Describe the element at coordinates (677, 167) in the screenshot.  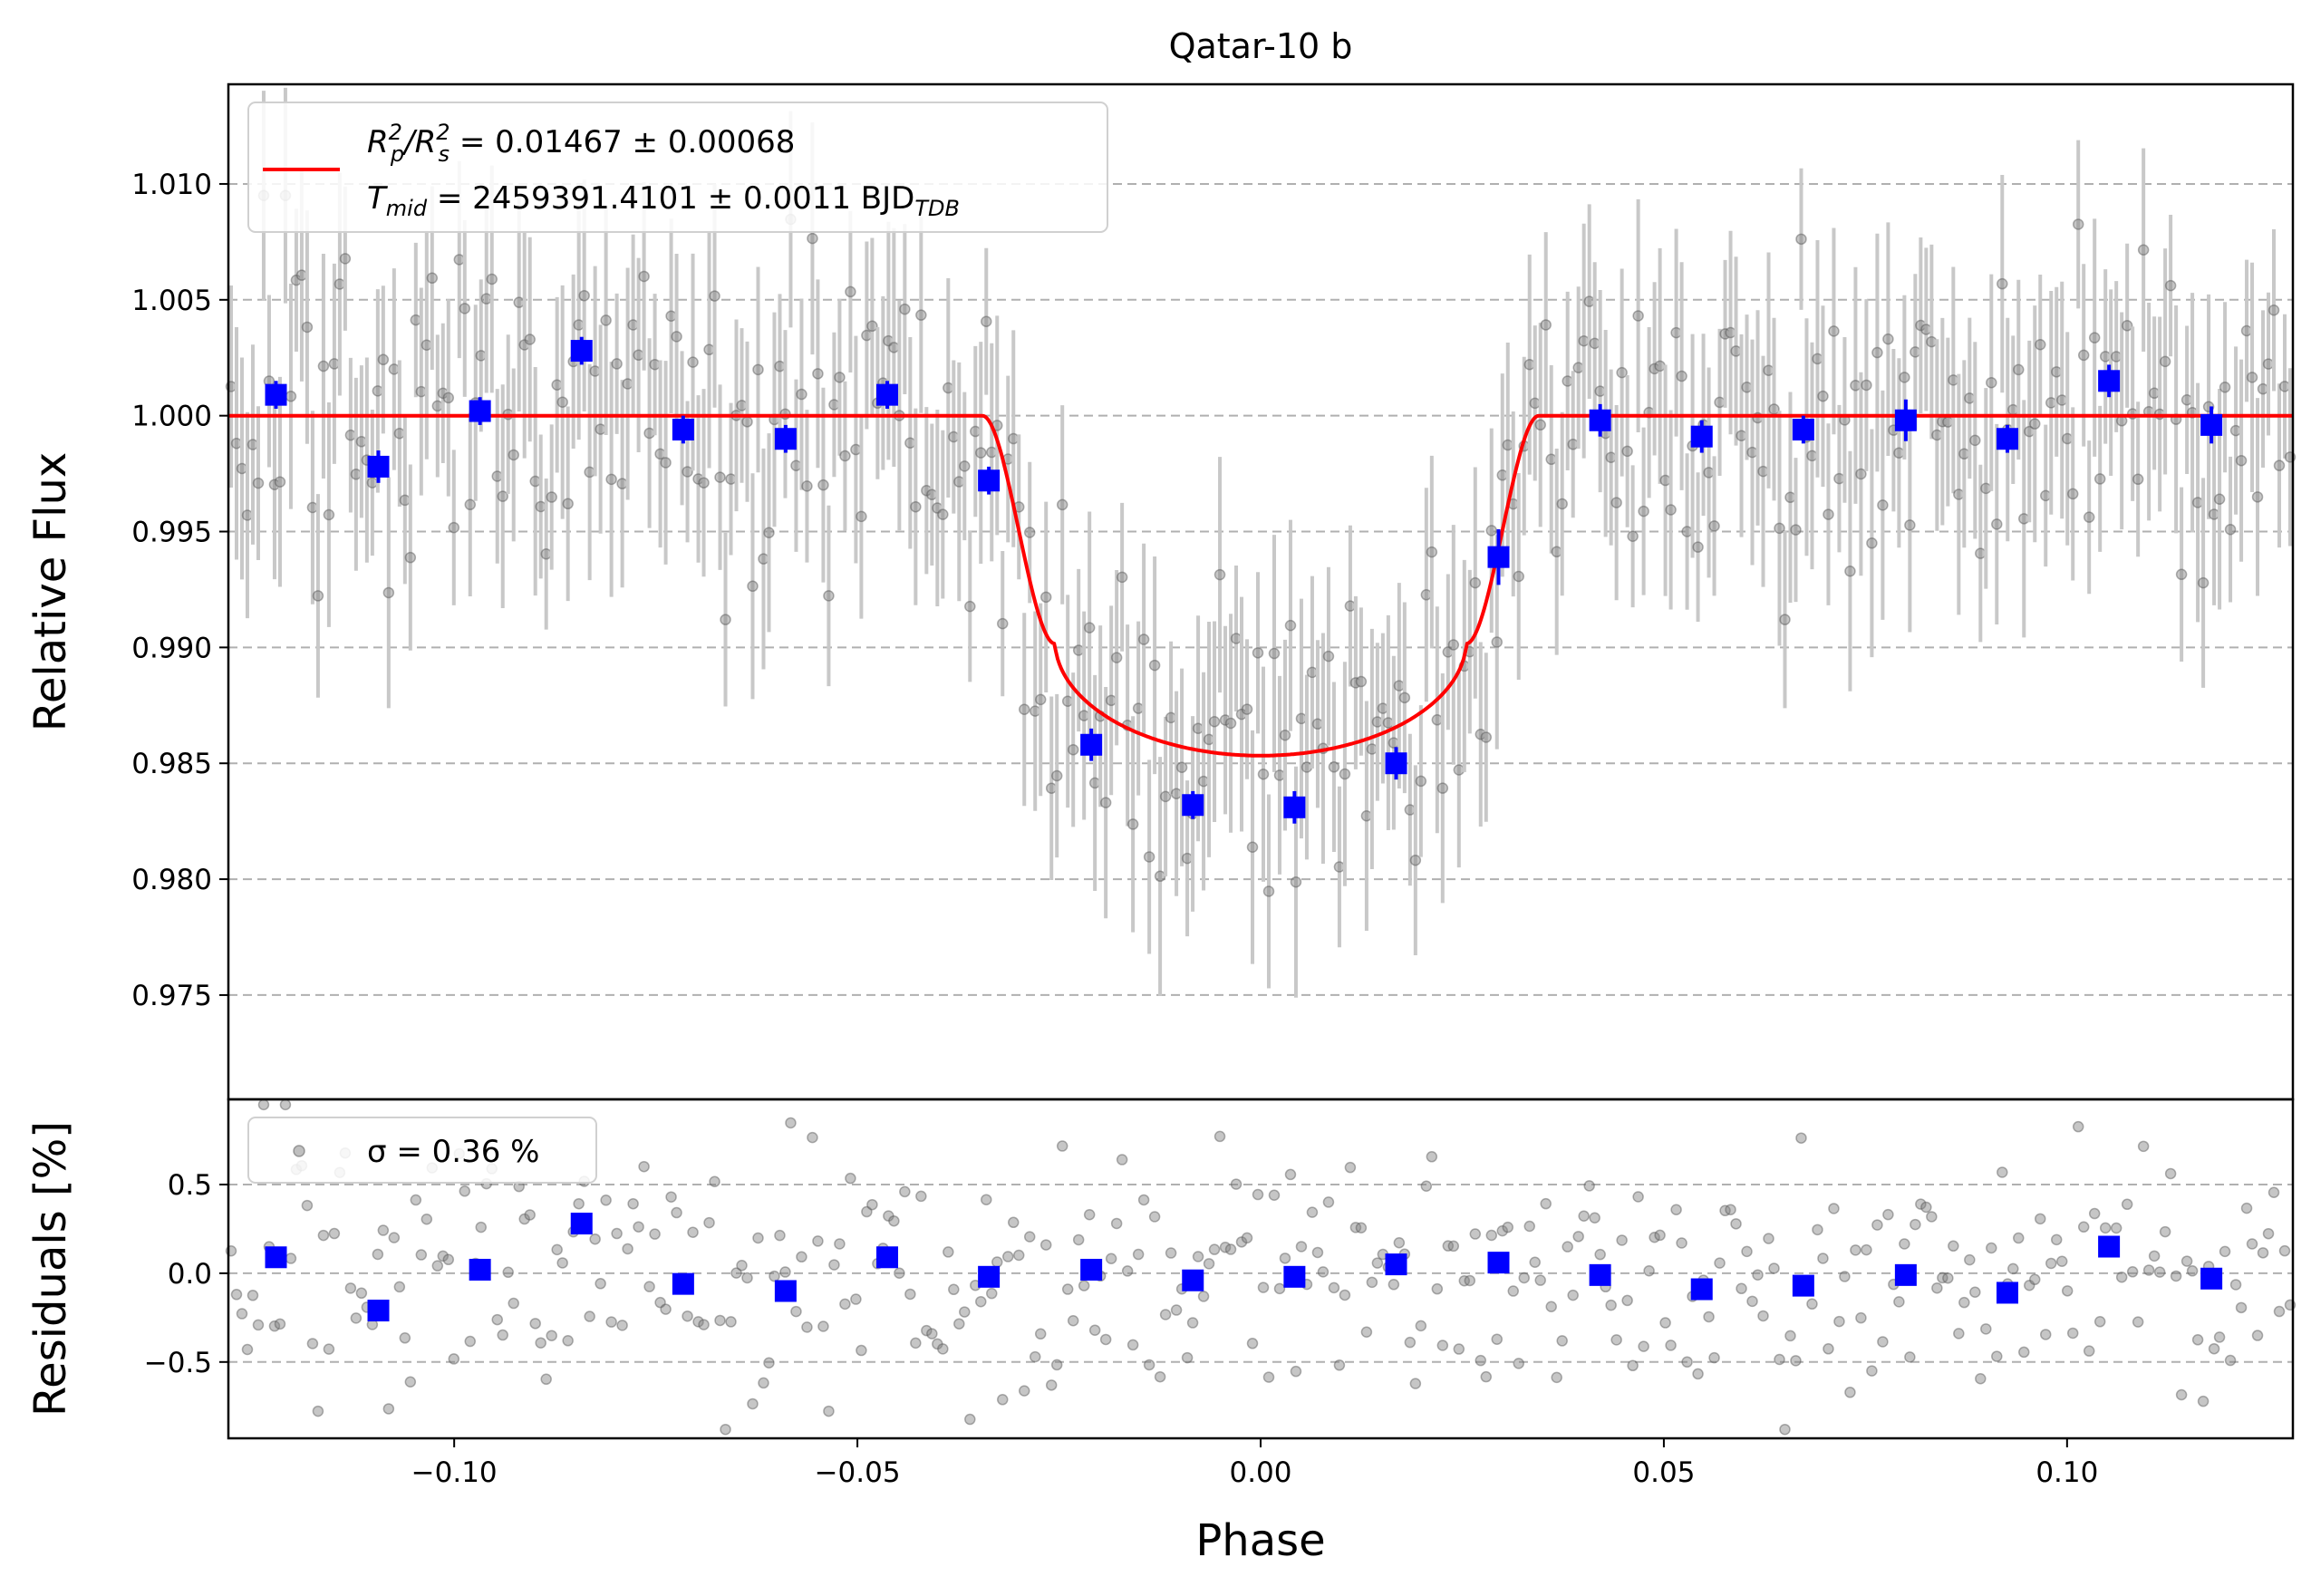
I see `flux-legend-box` at that location.